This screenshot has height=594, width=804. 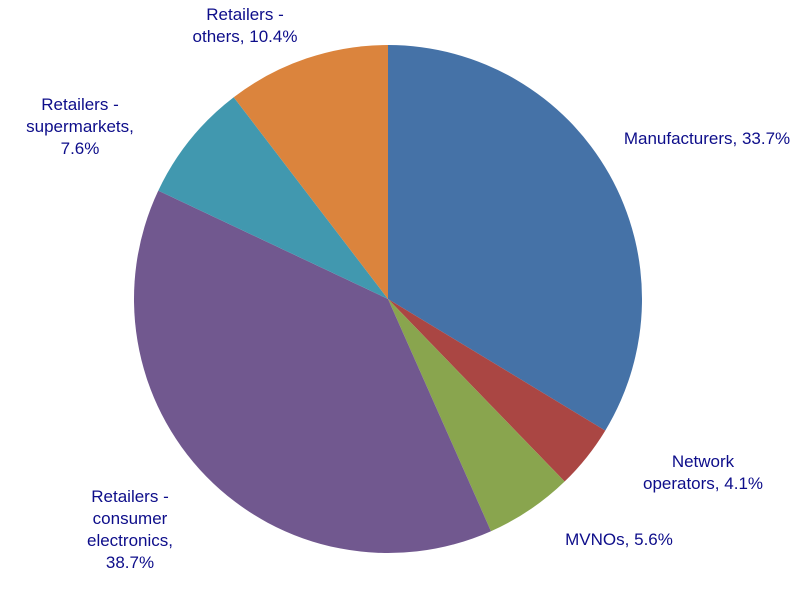 I want to click on value-label: 33.7%, so click(x=766, y=138).